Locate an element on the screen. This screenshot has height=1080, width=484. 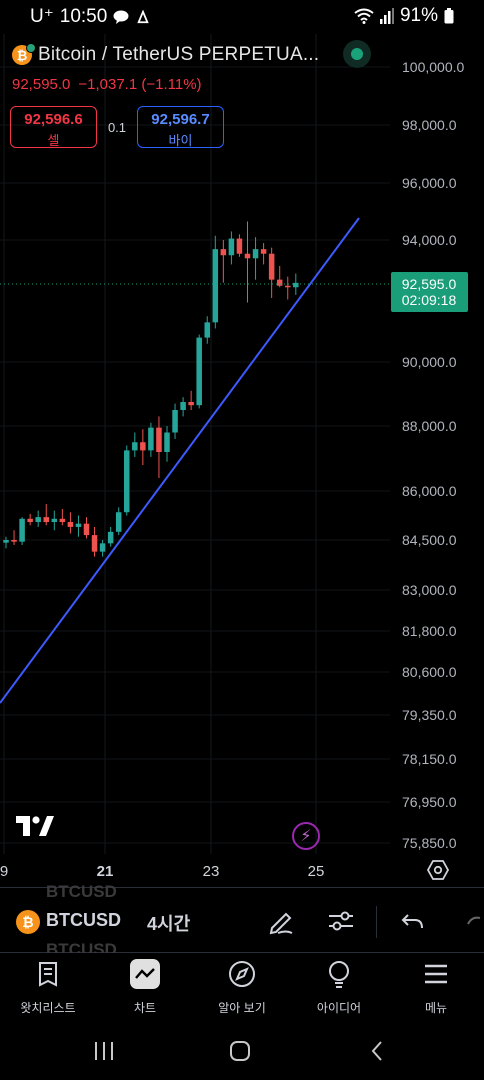
x-axis-tick-label: 23 is located at coordinates (211, 871).